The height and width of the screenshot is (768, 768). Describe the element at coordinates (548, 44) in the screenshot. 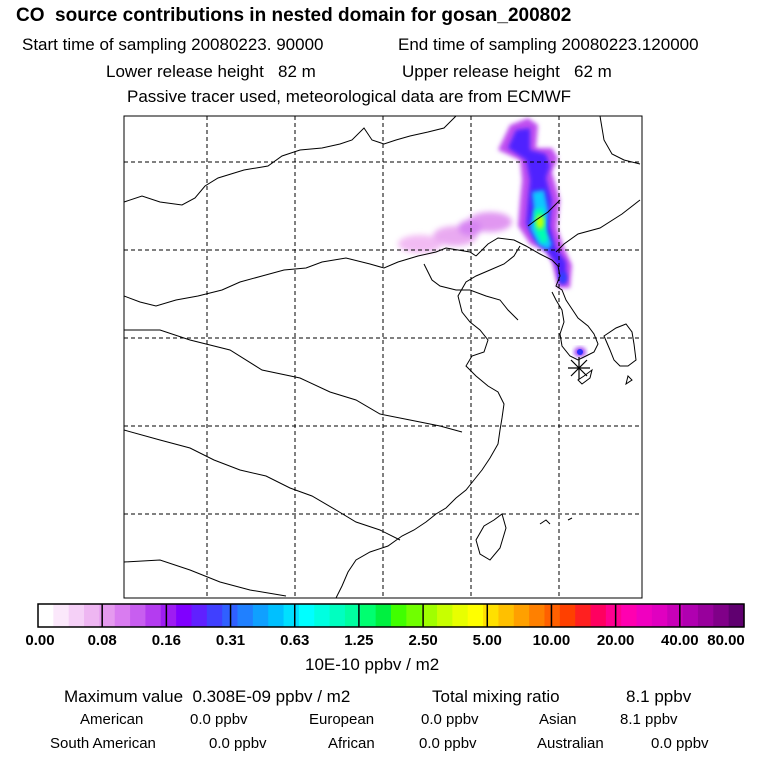

I see `end-time-label: End time of sampling 20080223.120000` at that location.